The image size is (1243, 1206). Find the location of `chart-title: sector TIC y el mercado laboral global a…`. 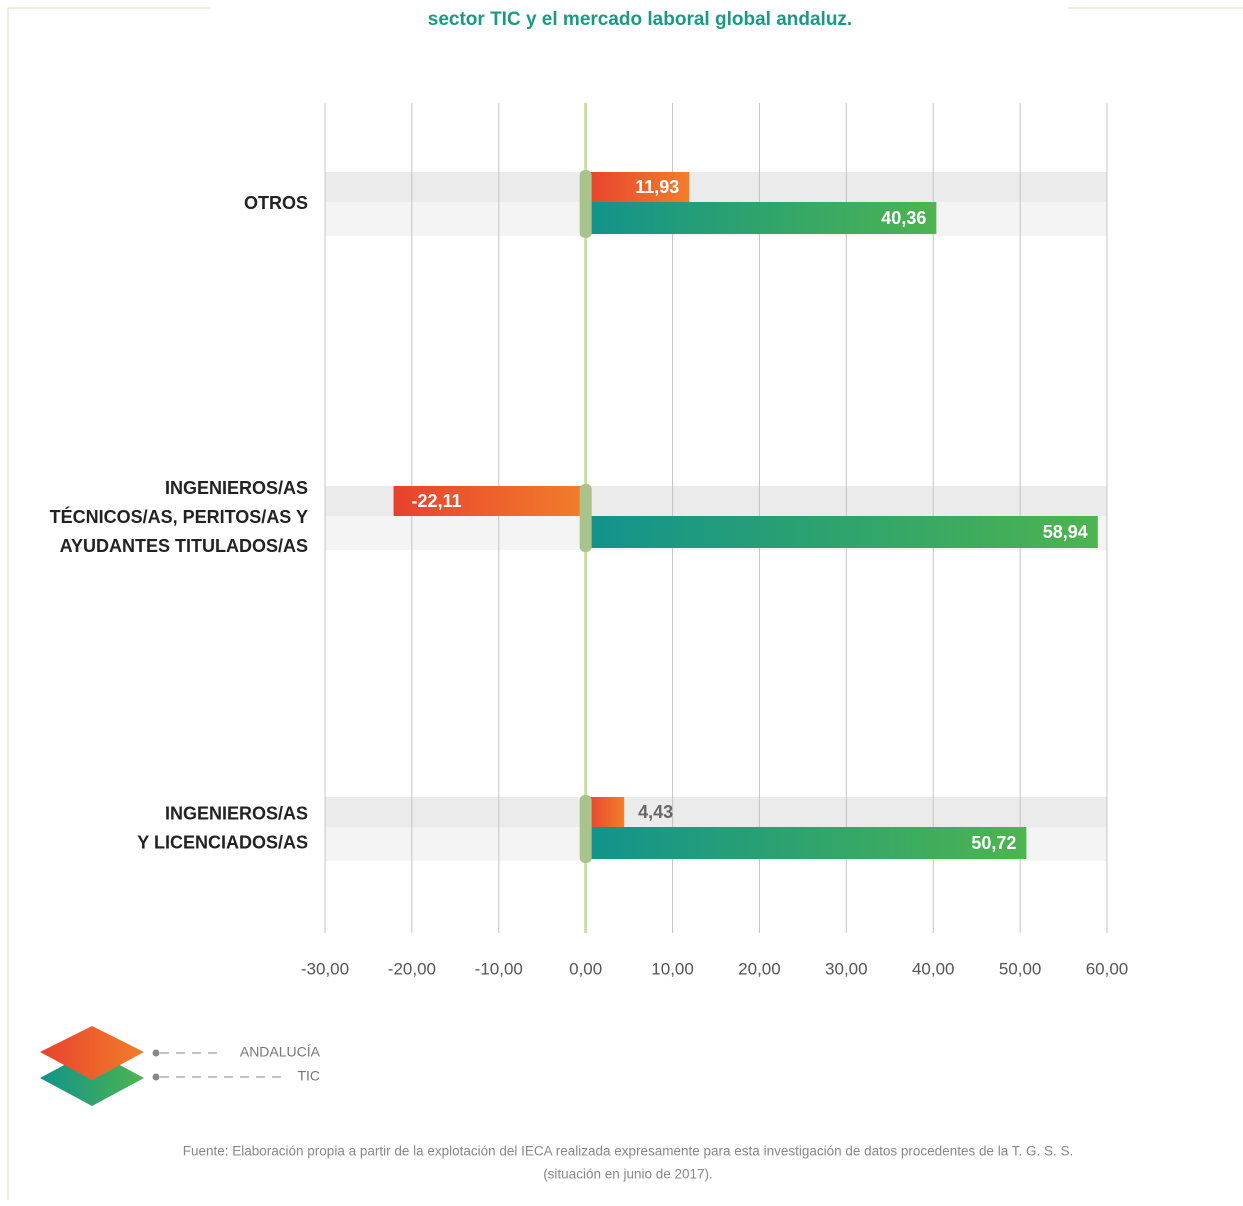

chart-title: sector TIC y el mercado laboral global a… is located at coordinates (640, 19).